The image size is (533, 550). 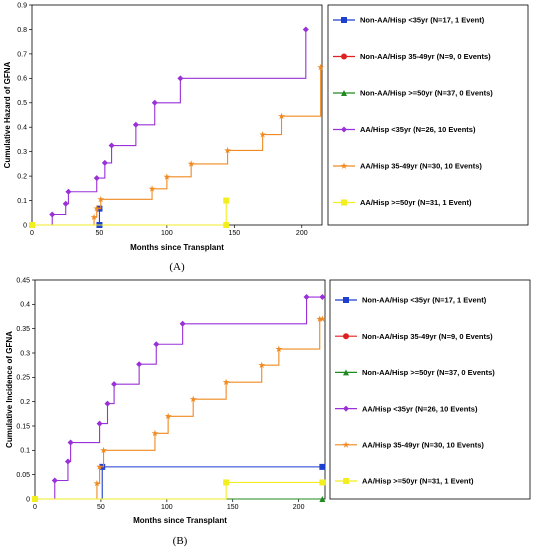 What do you see at coordinates (177, 267) in the screenshot?
I see `panel-label: (A)` at bounding box center [177, 267].